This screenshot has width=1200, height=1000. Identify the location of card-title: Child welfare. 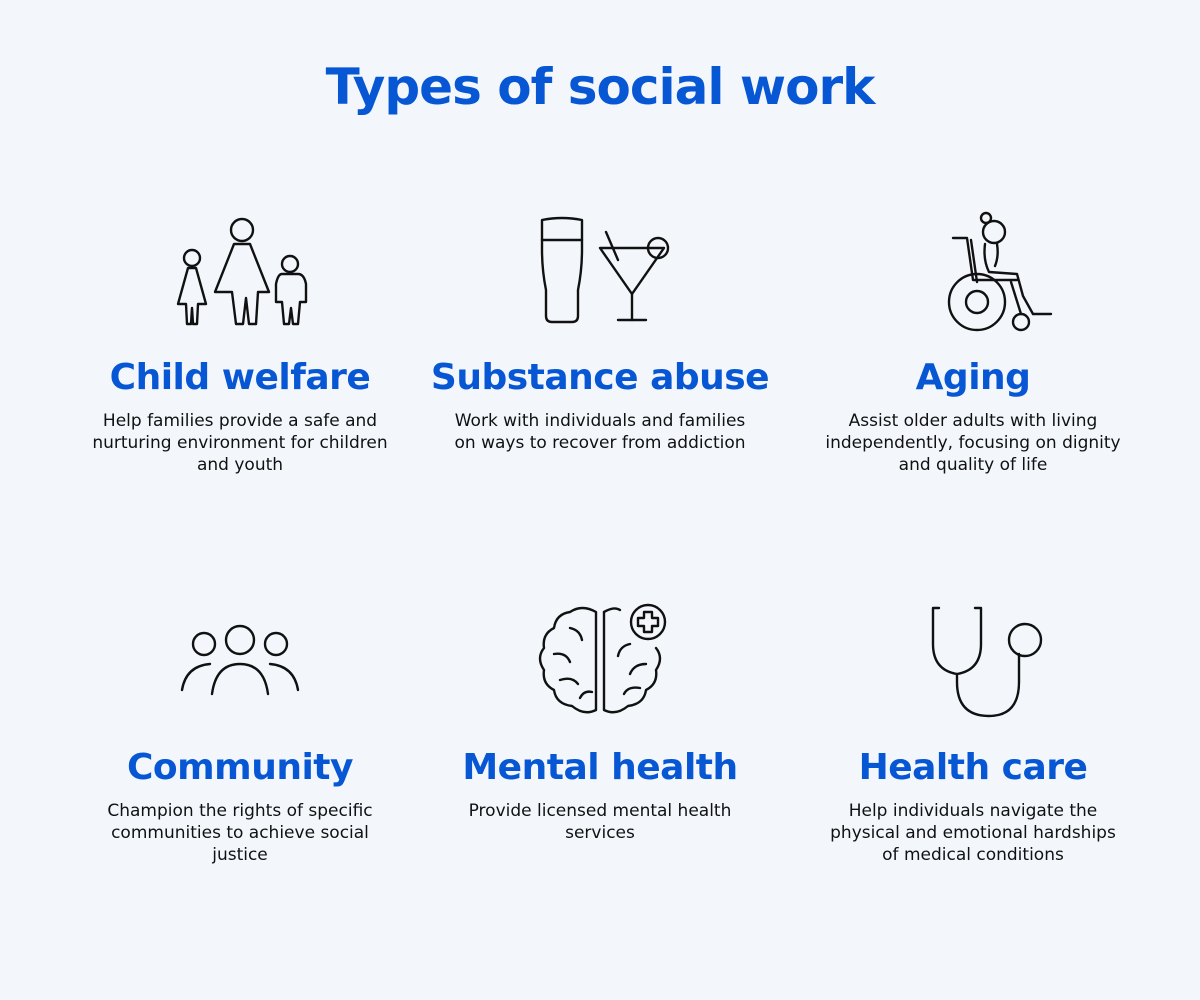
(240, 377).